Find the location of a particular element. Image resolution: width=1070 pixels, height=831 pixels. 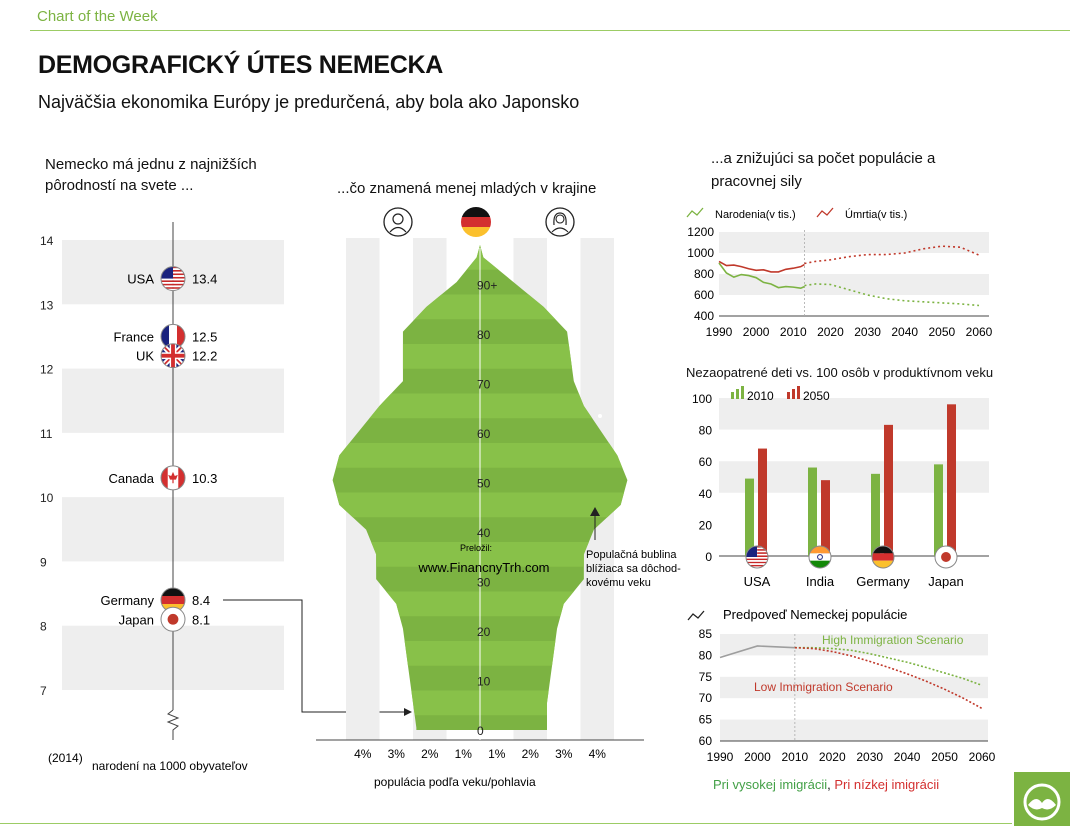

bottom-rule is located at coordinates (506, 823).